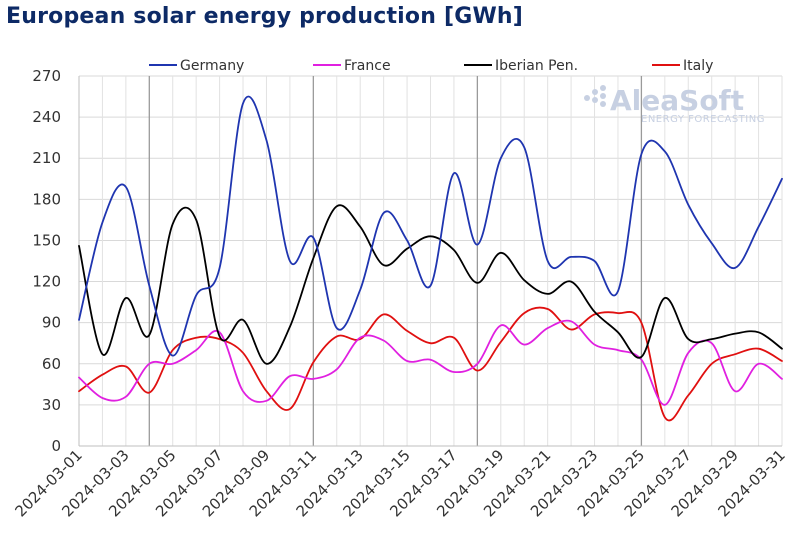 The height and width of the screenshot is (557, 800). Describe the element at coordinates (431, 66) in the screenshot. I see `chart-legend: Germany France Iberian Pen. Italy` at that location.